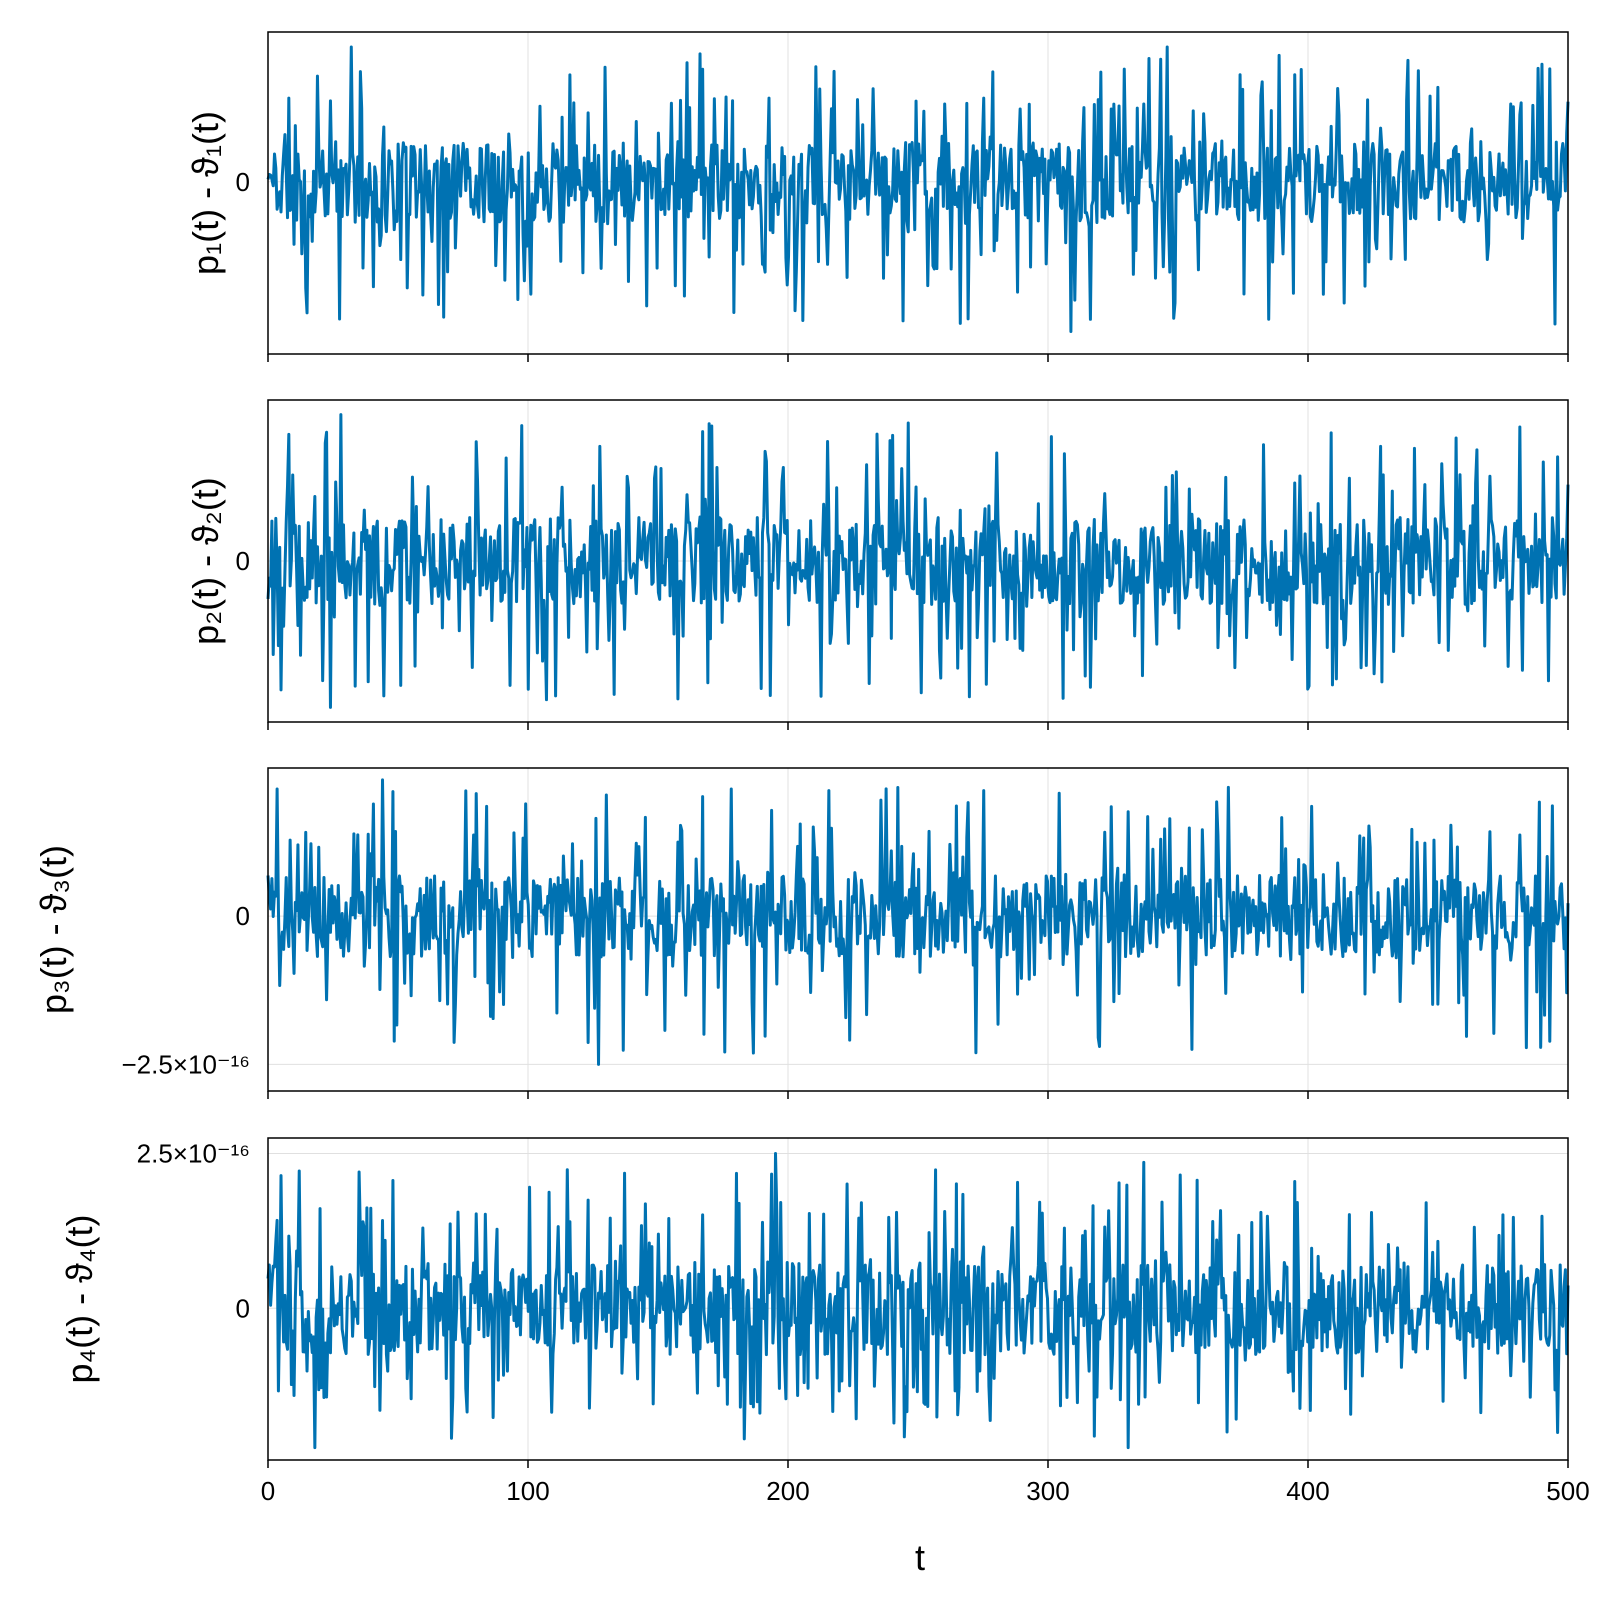 This screenshot has height=1600, width=1600. I want to click on y-tick-label: 2.5×10⁻¹⁶, so click(193, 1153).